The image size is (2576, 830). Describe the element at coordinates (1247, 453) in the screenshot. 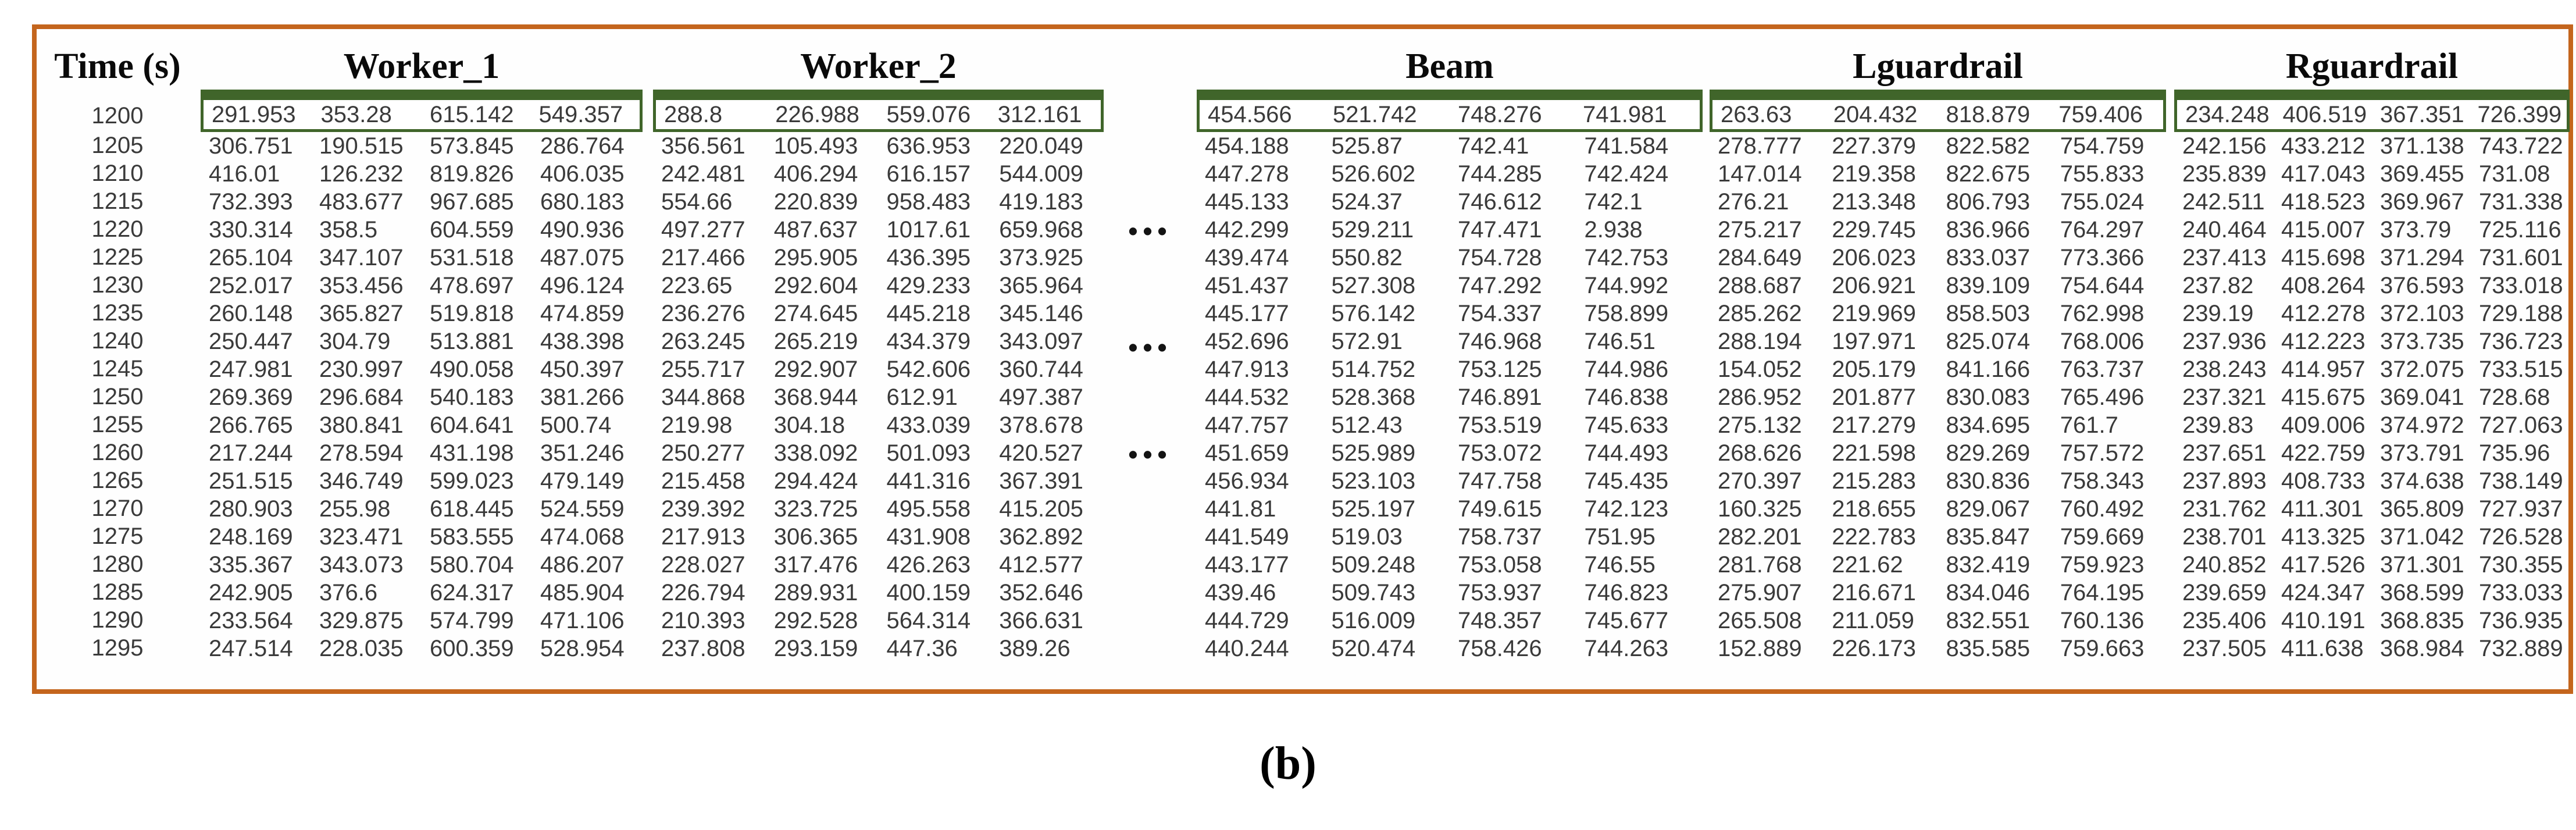

I see `value-cell: 451.659` at that location.